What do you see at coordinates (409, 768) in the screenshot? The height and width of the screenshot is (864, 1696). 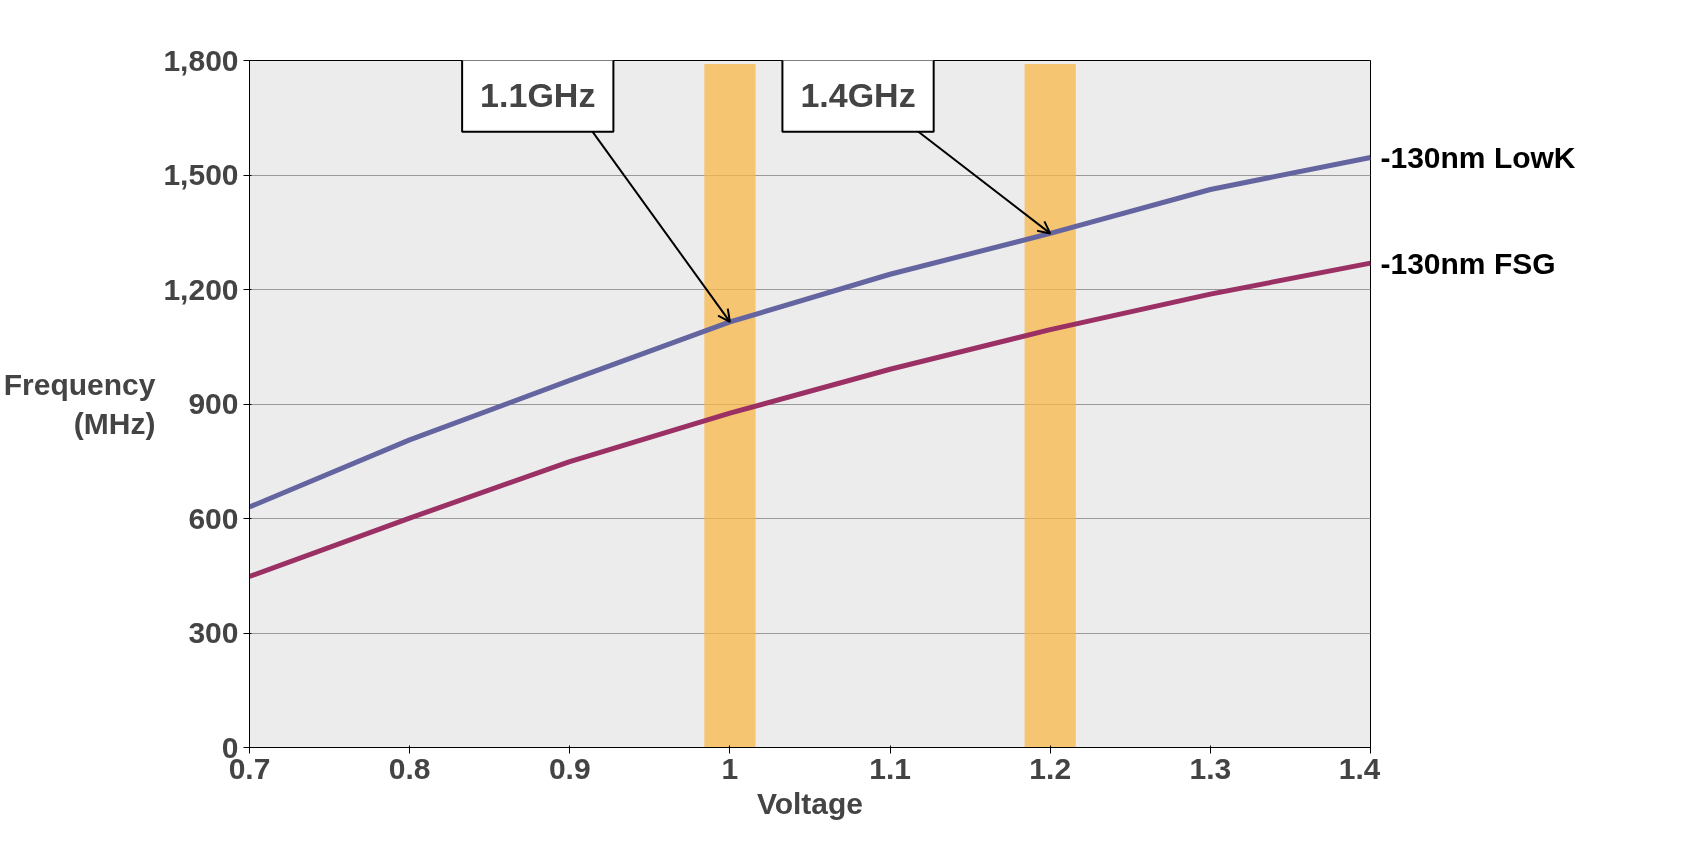 I see `x-tick-label: 0.8` at bounding box center [409, 768].